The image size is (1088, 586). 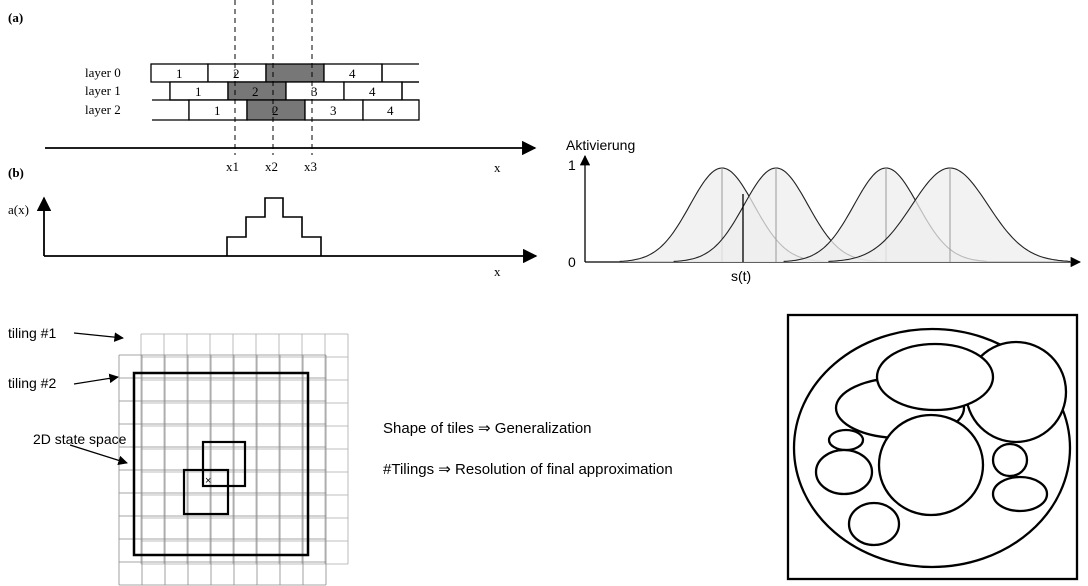 I want to click on receptive-fields-panel, so click(x=932, y=447).